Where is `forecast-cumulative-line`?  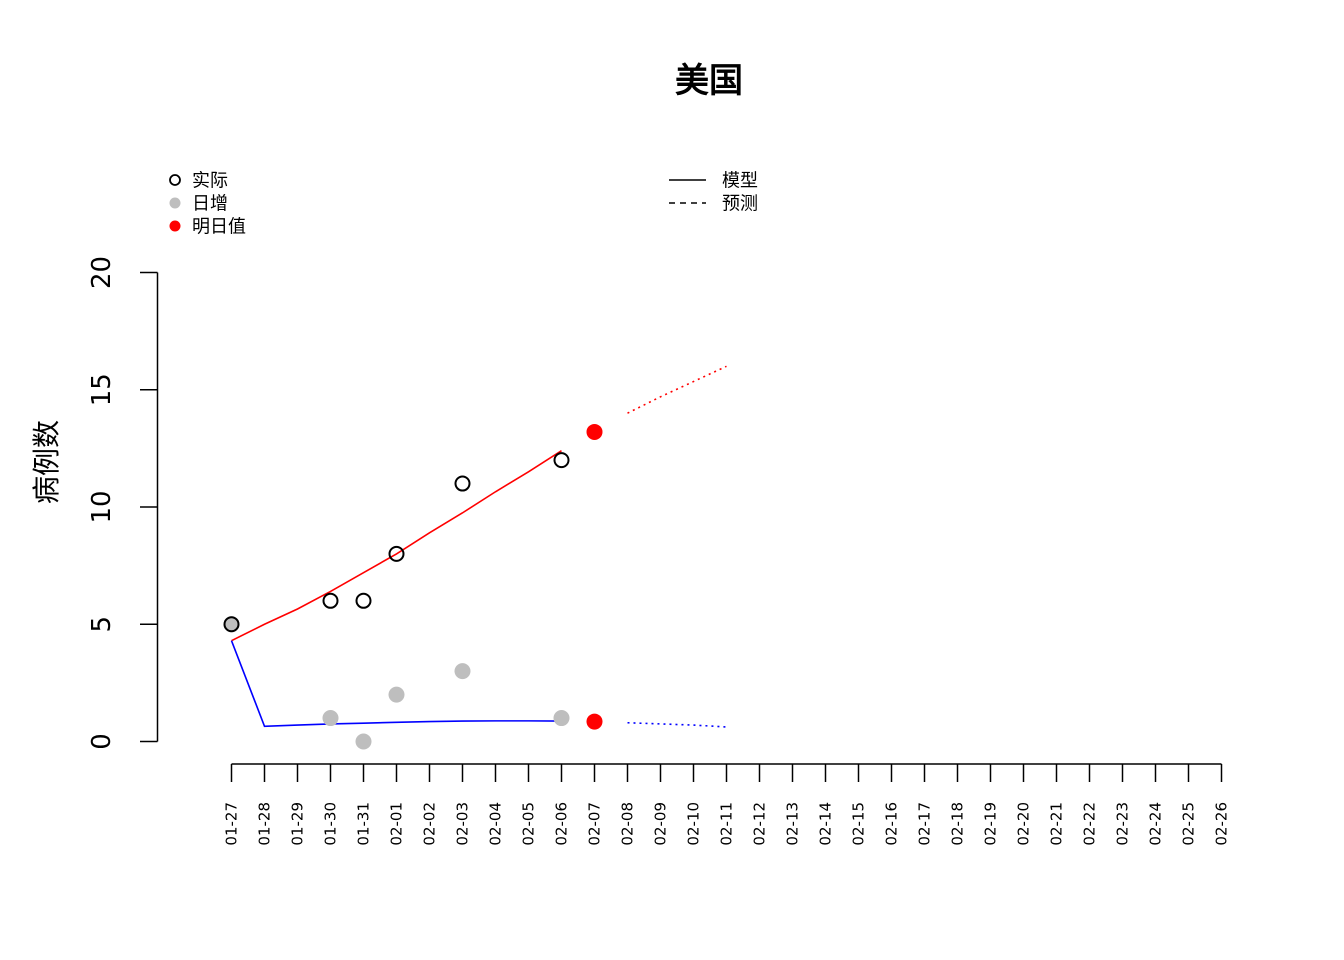
forecast-cumulative-line is located at coordinates (677, 389).